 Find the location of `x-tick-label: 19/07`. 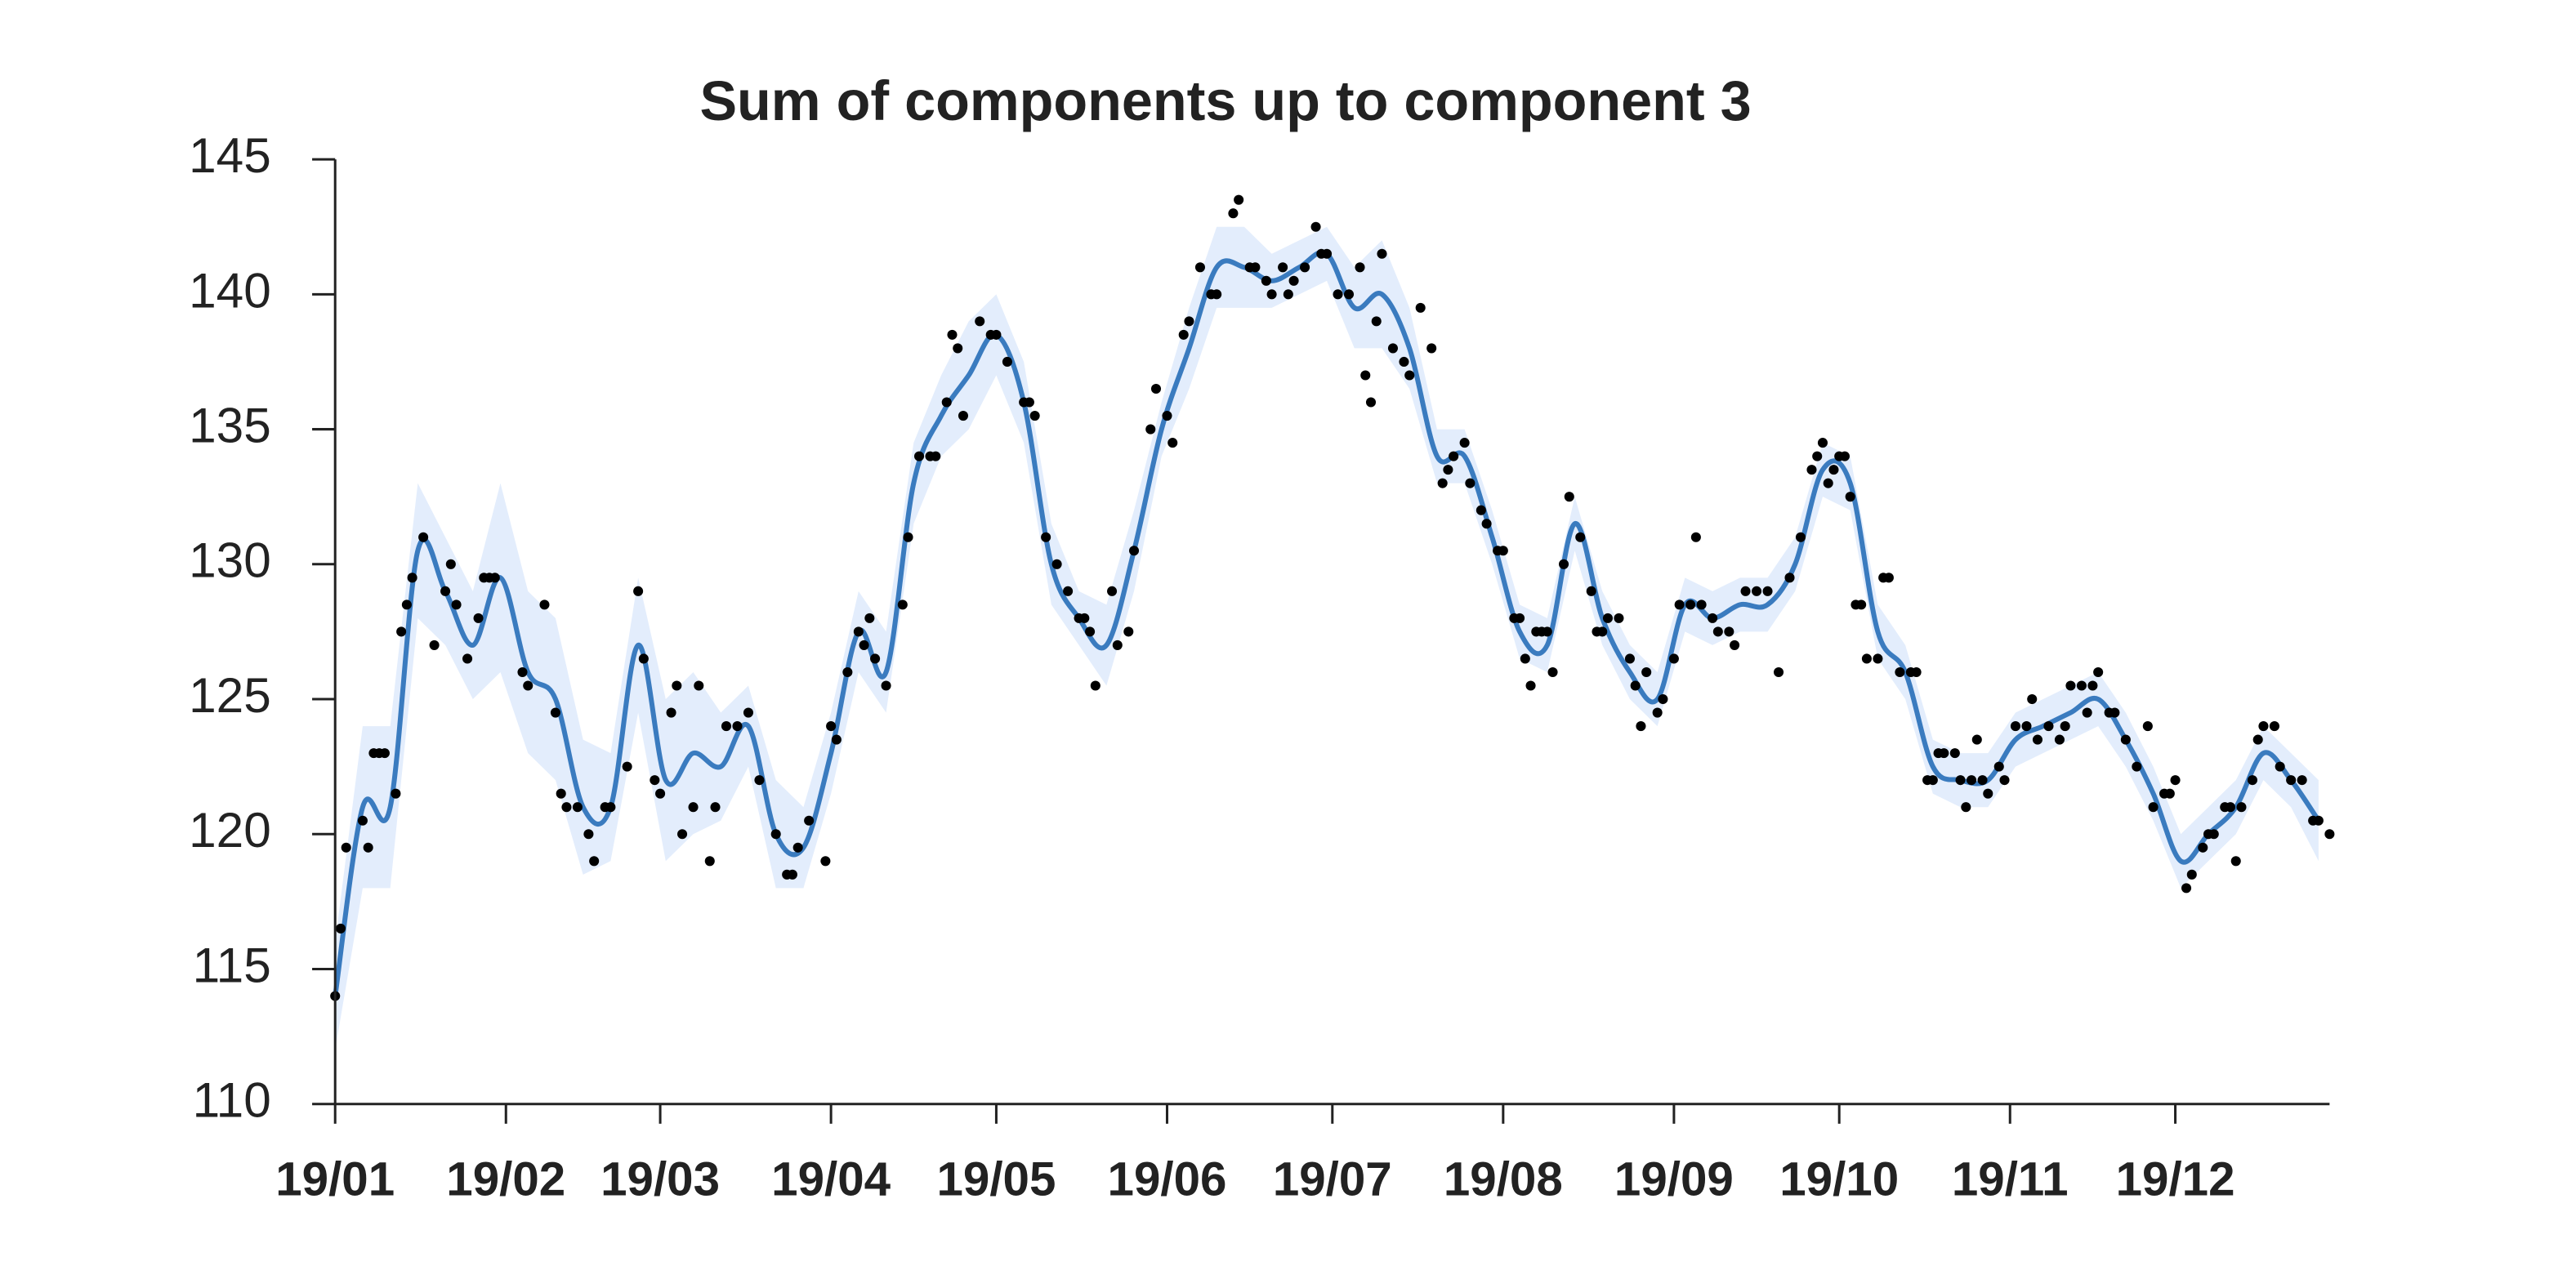

x-tick-label: 19/07 is located at coordinates (1333, 1179).